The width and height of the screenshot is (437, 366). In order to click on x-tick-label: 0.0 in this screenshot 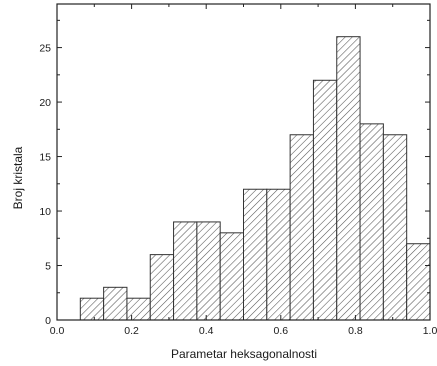, I will do `click(57, 331)`.